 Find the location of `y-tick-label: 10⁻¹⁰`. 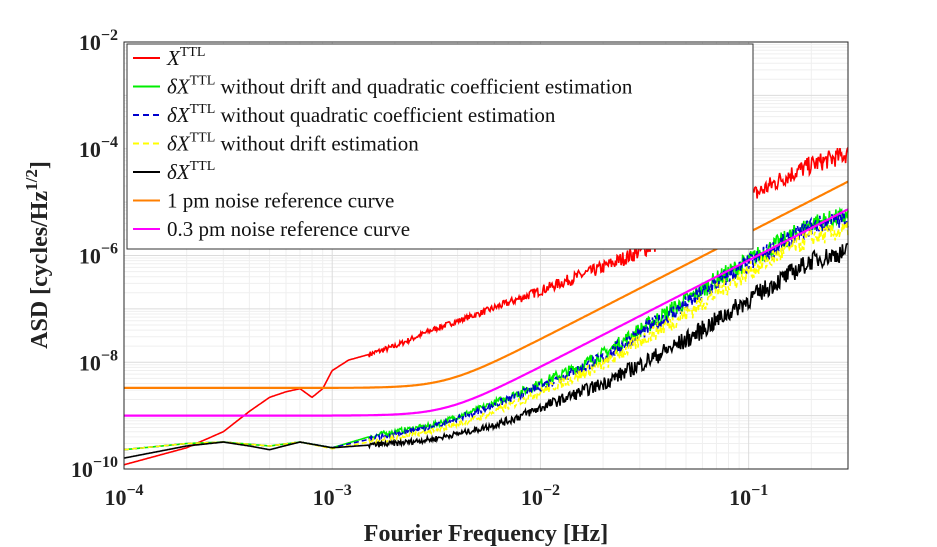

y-tick-label: 10⁻¹⁰ is located at coordinates (94, 468).